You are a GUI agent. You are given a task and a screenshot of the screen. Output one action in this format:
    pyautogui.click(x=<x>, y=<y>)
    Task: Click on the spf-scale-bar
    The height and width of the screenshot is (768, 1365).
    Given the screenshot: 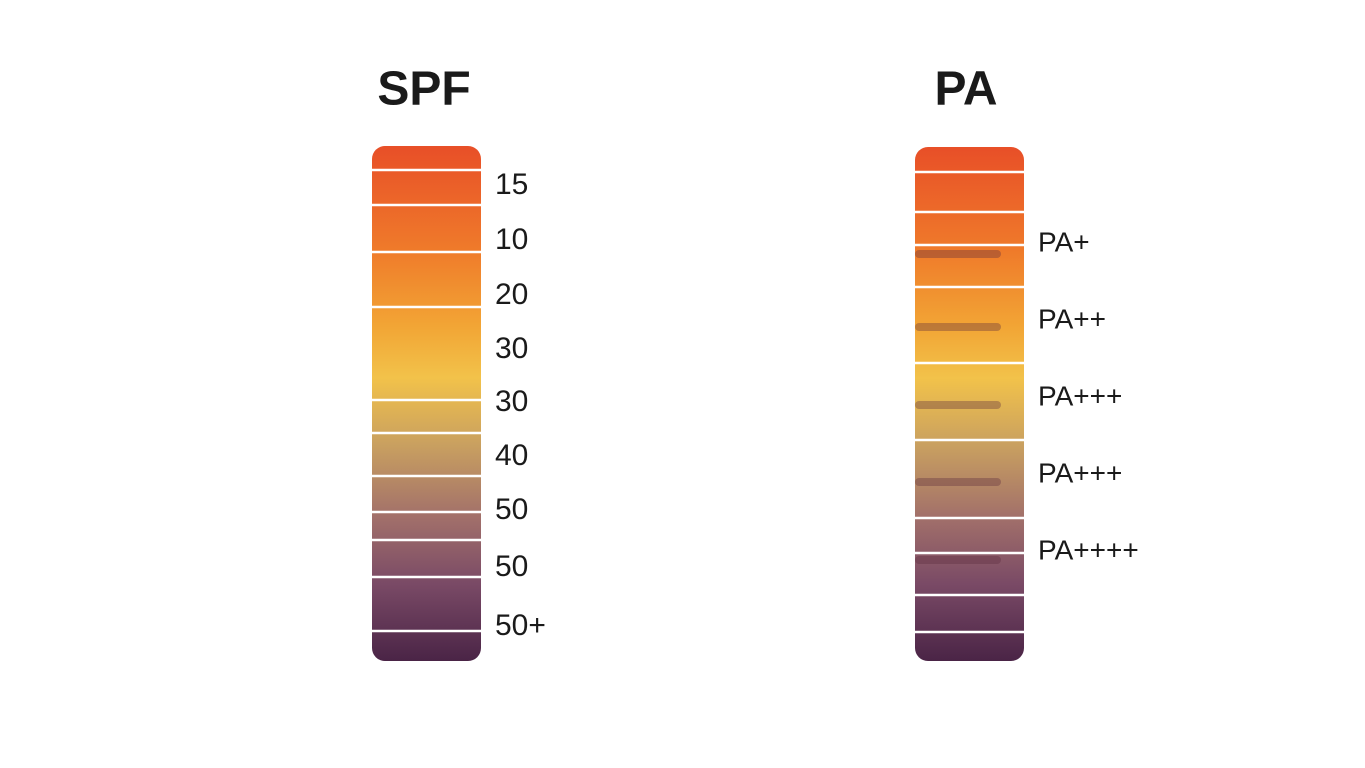 What is the action you would take?
    pyautogui.click(x=426, y=403)
    